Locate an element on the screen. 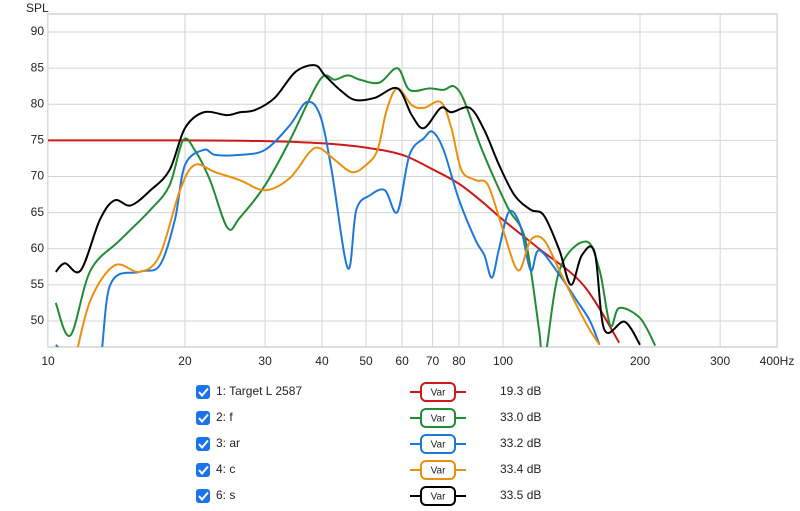 The height and width of the screenshot is (511, 800). x-tick-label: 70 is located at coordinates (433, 361).